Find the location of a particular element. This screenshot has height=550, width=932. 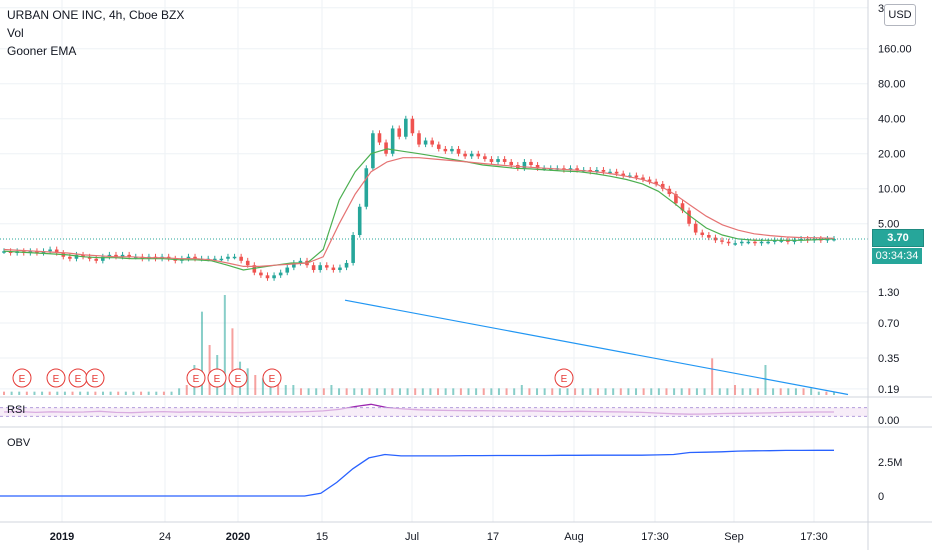

rsi-label: RSI is located at coordinates (16, 410).